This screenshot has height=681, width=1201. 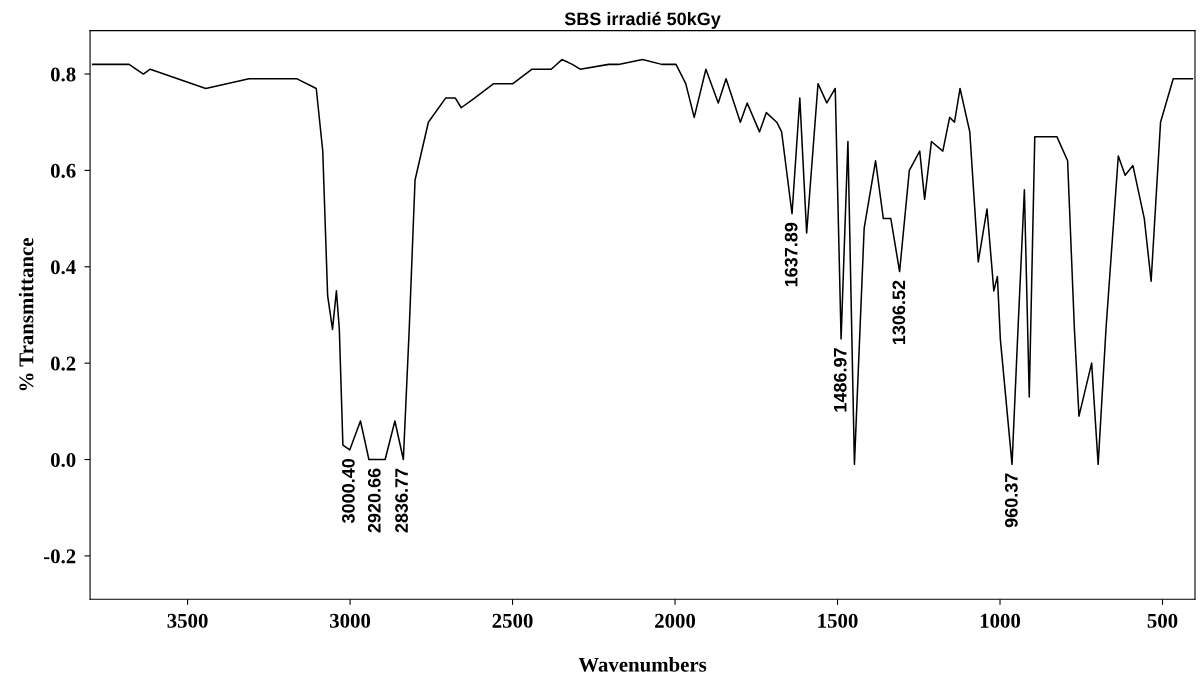 What do you see at coordinates (1162, 620) in the screenshot?
I see `x-tick-label: 500` at bounding box center [1162, 620].